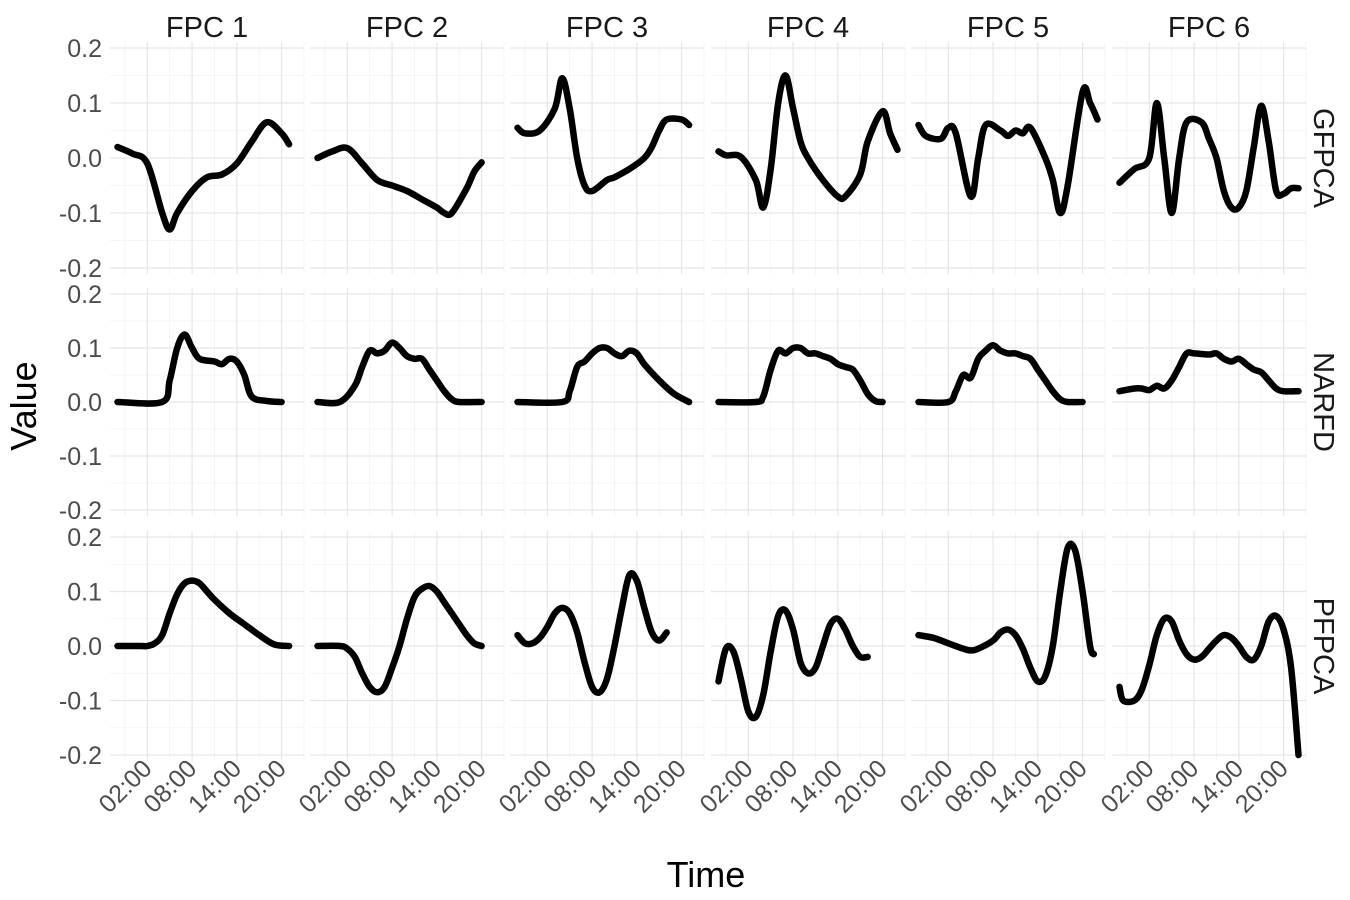  I want to click on series-line-narfd-fpc4, so click(800, 375).